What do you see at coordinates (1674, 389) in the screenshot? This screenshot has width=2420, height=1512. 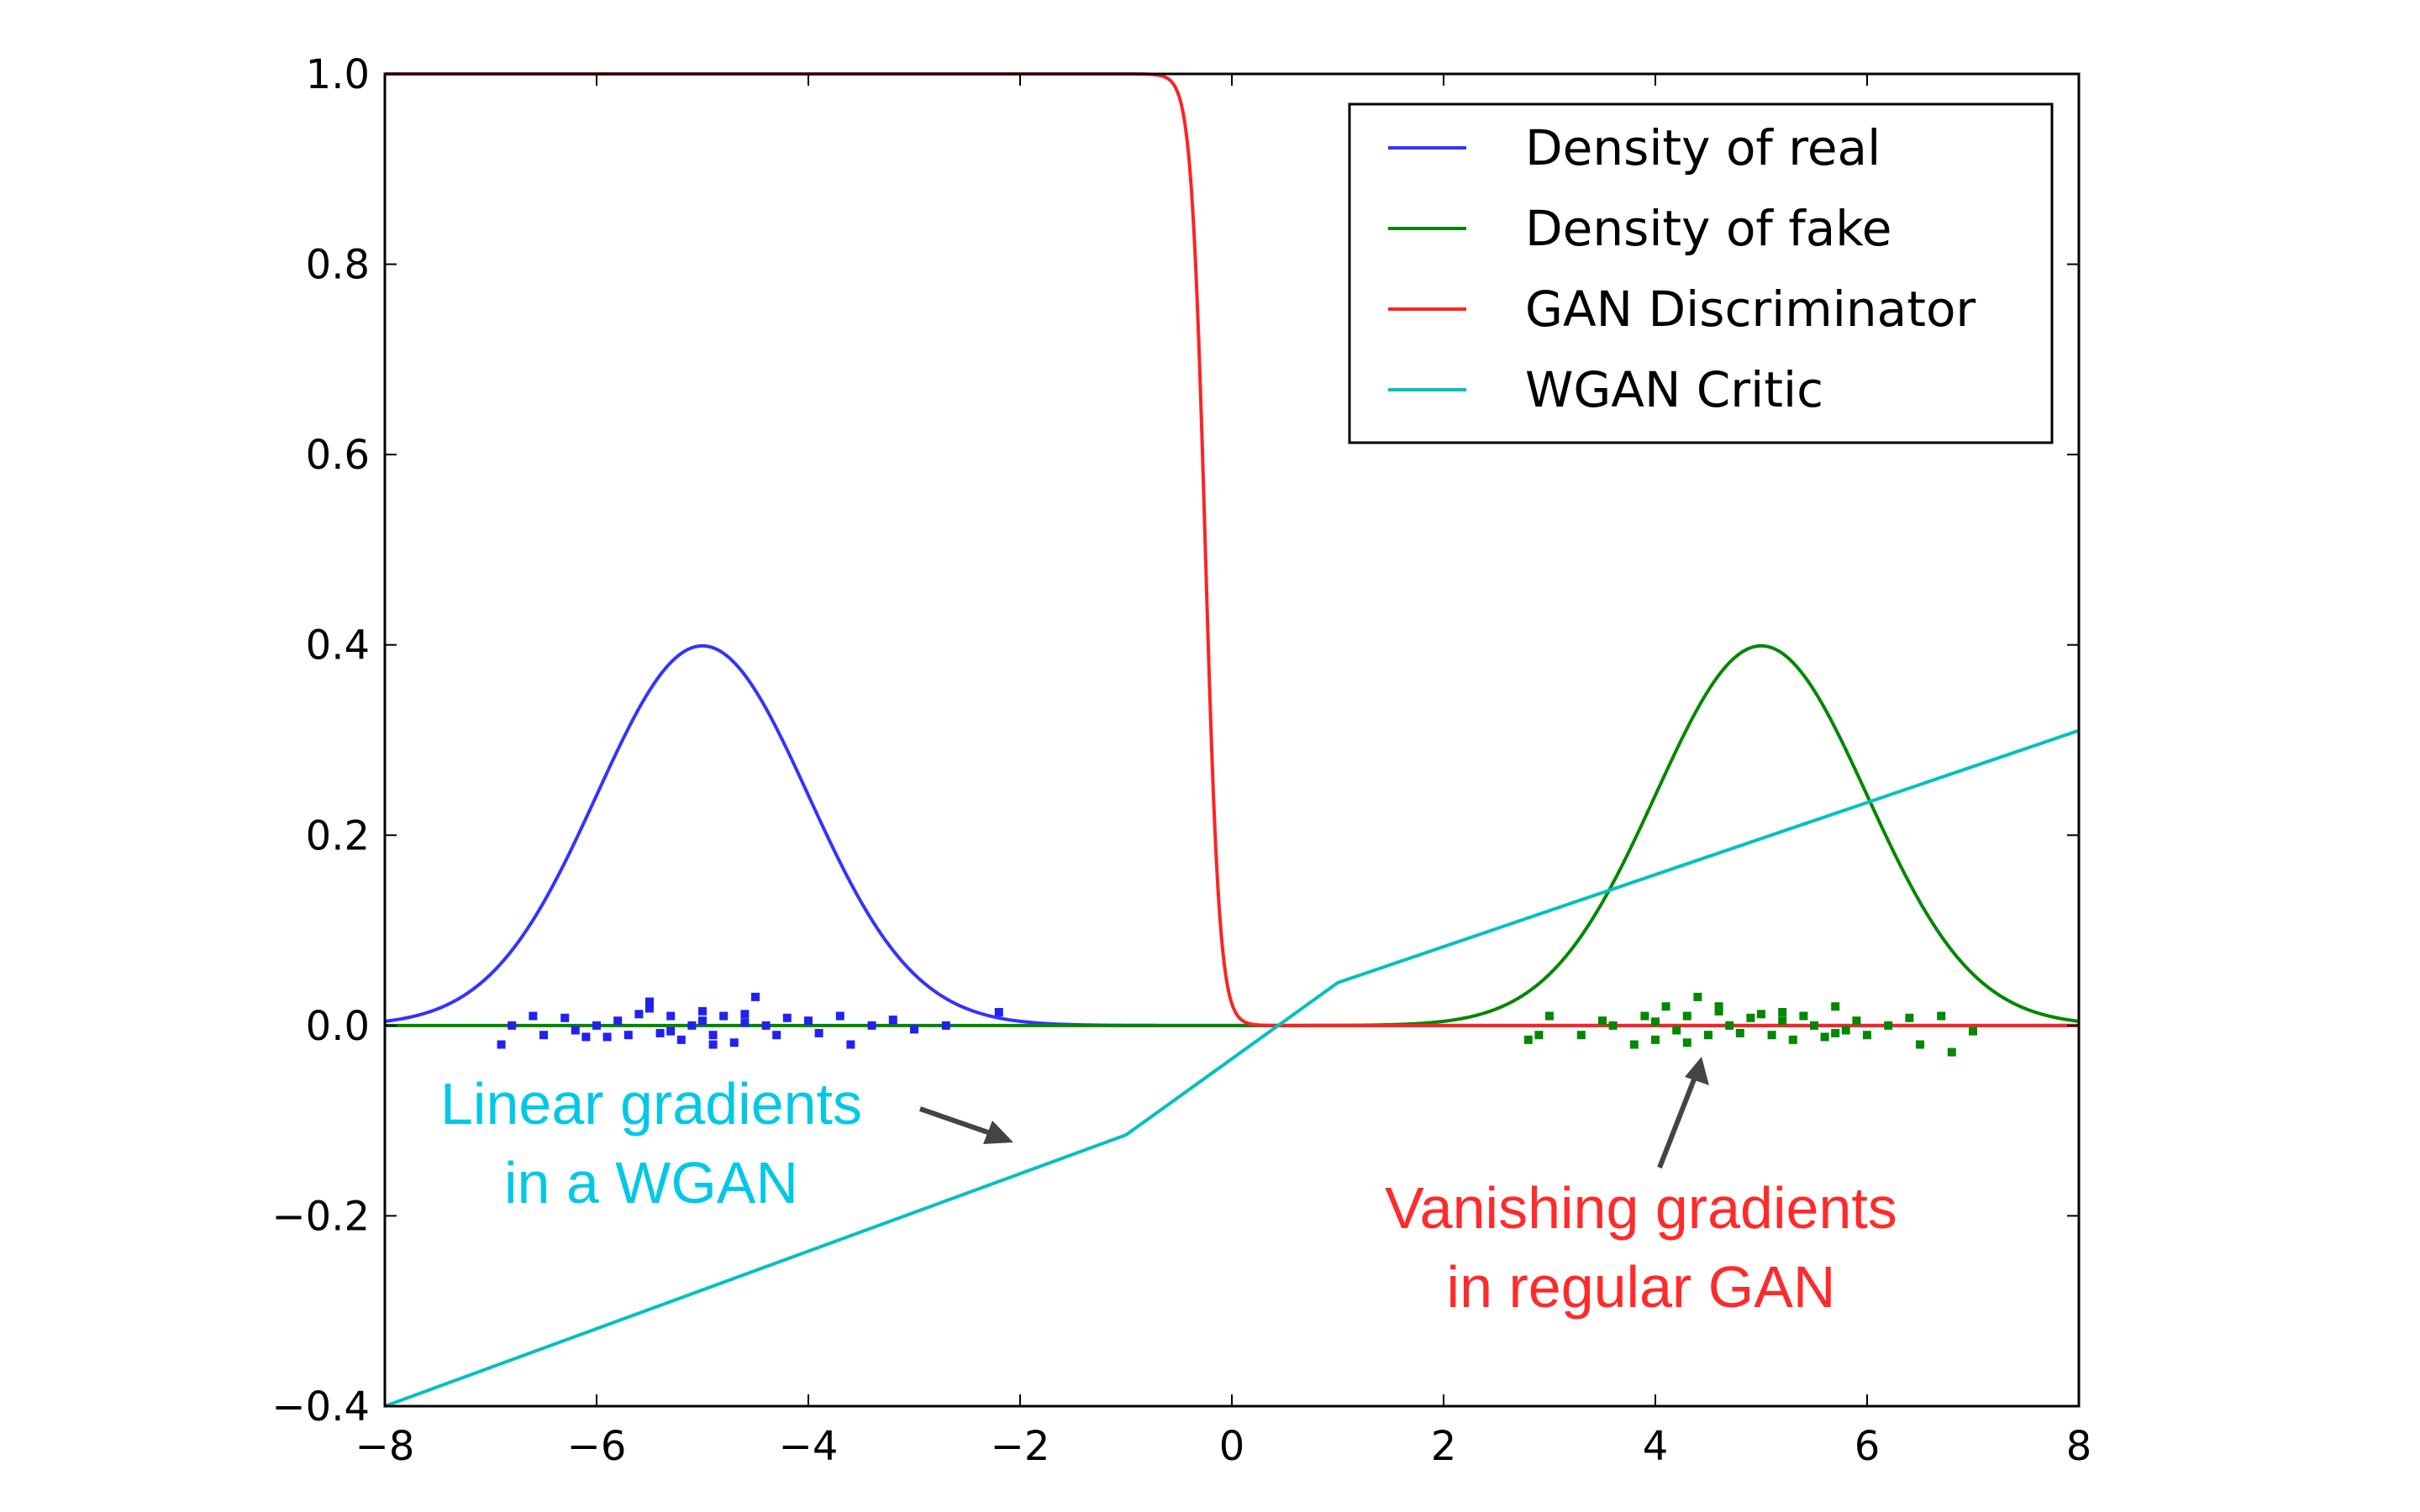 I see `legend-label-3: WGAN Critic` at bounding box center [1674, 389].